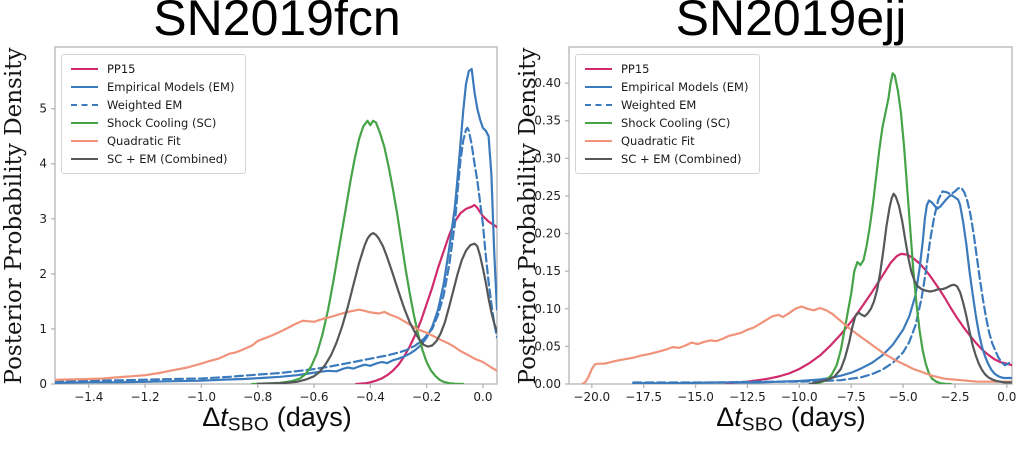 The width and height of the screenshot is (1029, 451). What do you see at coordinates (547, 384) in the screenshot?
I see `y-tick-label: 0.00` at bounding box center [547, 384].